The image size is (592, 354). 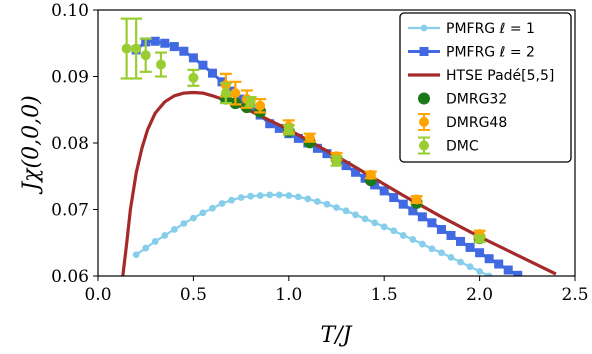 I want to click on legend-item: HTSE Padé[5,5], so click(x=481, y=76).